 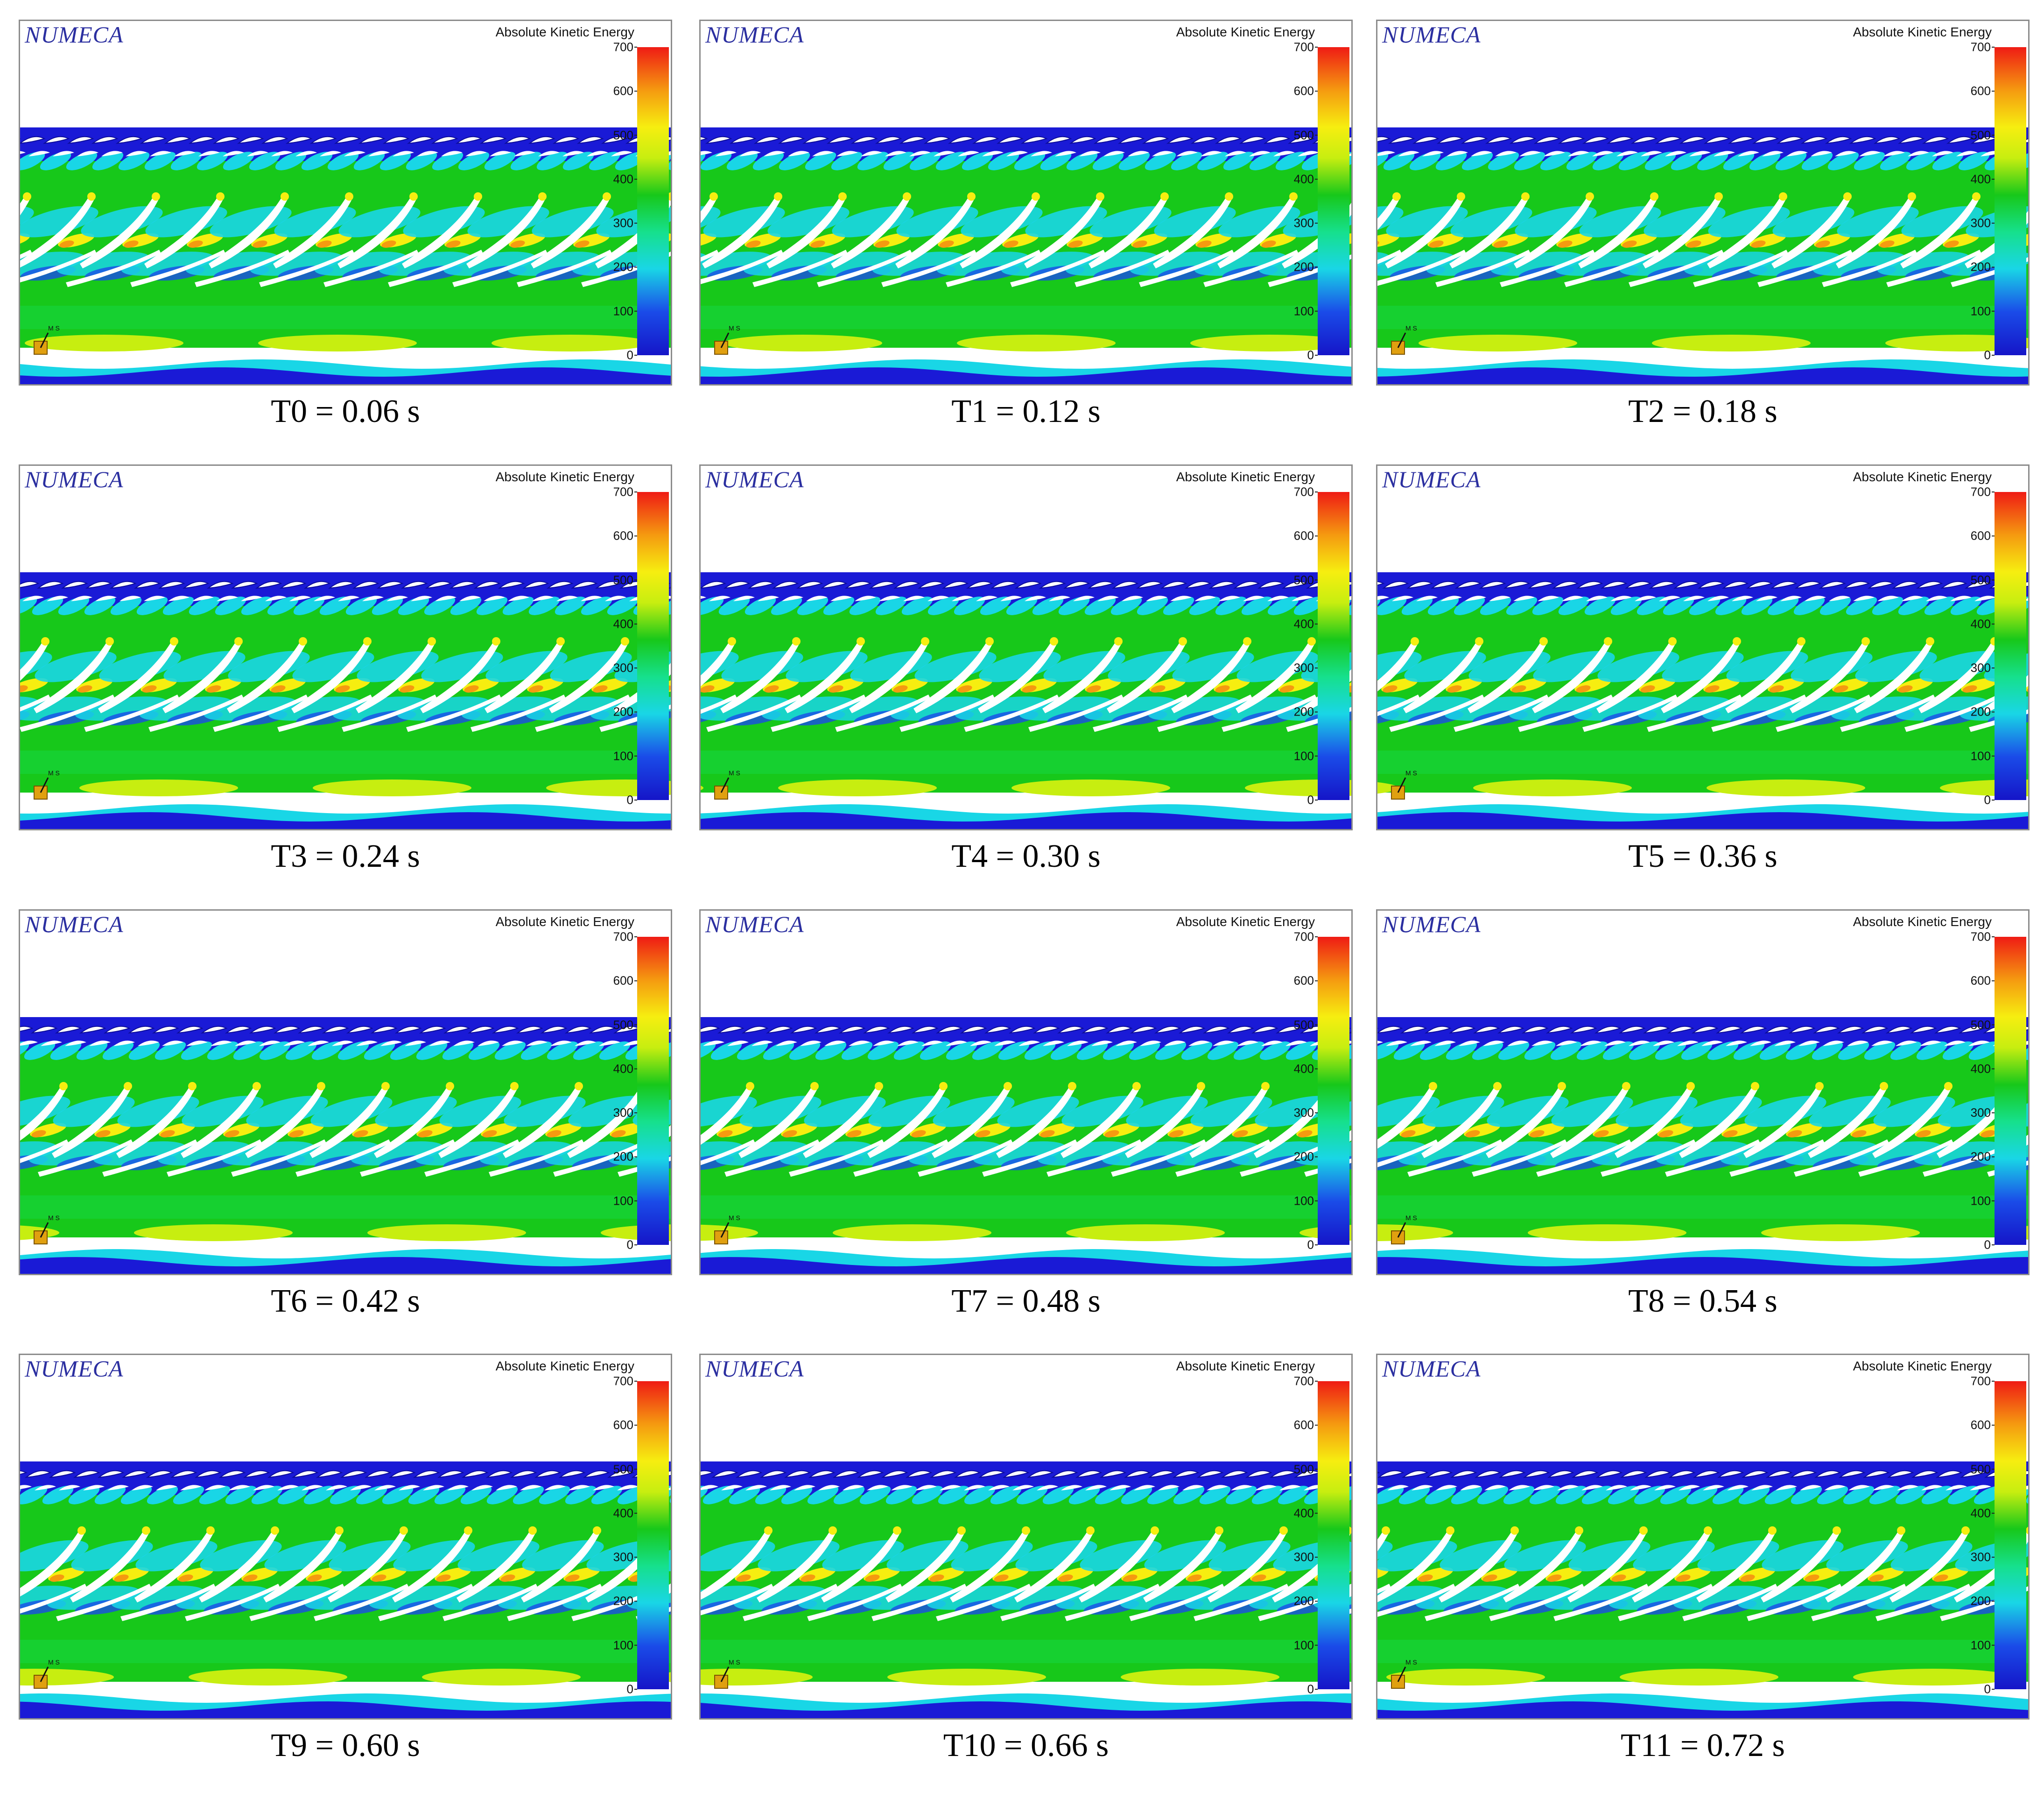 I want to click on colorbar-tick-label: 700, so click(x=1303, y=47).